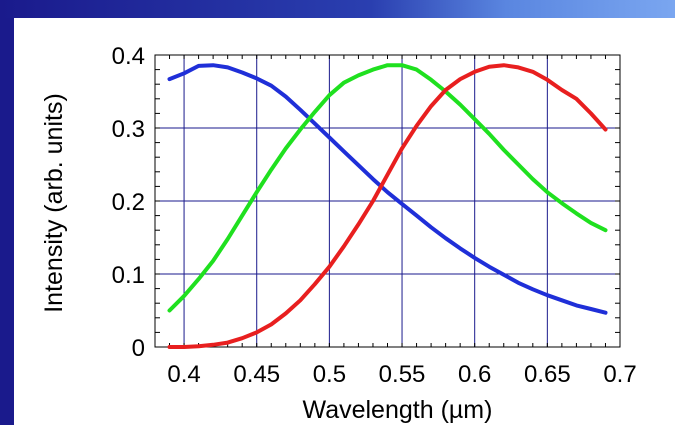 This screenshot has height=425, width=675. I want to click on x-tick-label: 0.55, so click(402, 374).